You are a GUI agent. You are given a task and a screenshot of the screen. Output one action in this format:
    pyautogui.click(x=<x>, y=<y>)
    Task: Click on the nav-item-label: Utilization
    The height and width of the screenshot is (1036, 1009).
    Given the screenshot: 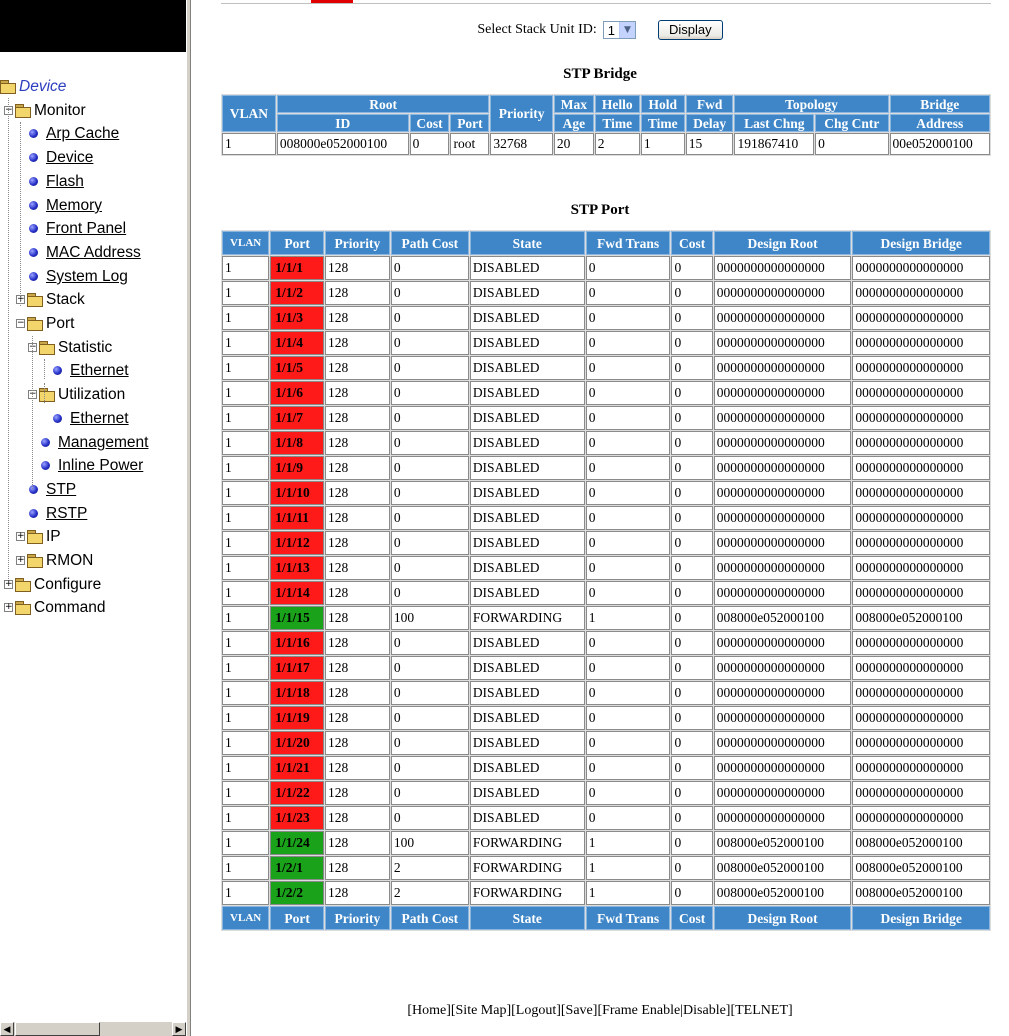 What is the action you would take?
    pyautogui.click(x=92, y=394)
    